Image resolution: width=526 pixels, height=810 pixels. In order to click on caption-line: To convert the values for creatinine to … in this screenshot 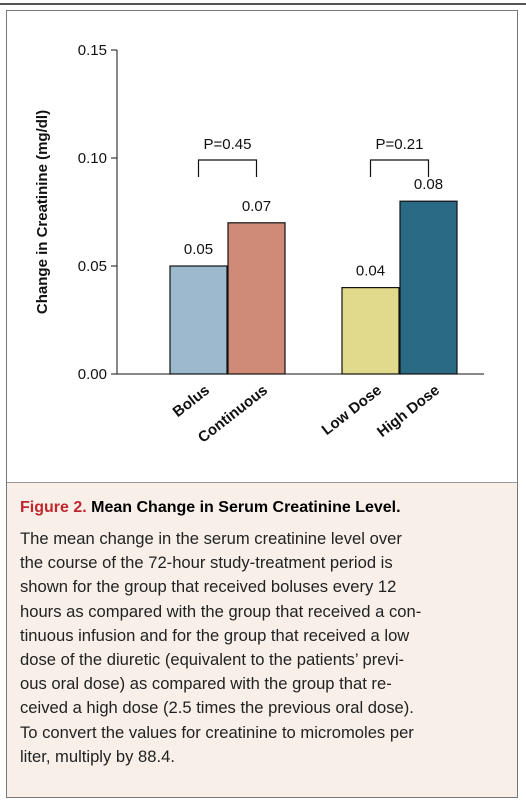, I will do `click(217, 732)`.